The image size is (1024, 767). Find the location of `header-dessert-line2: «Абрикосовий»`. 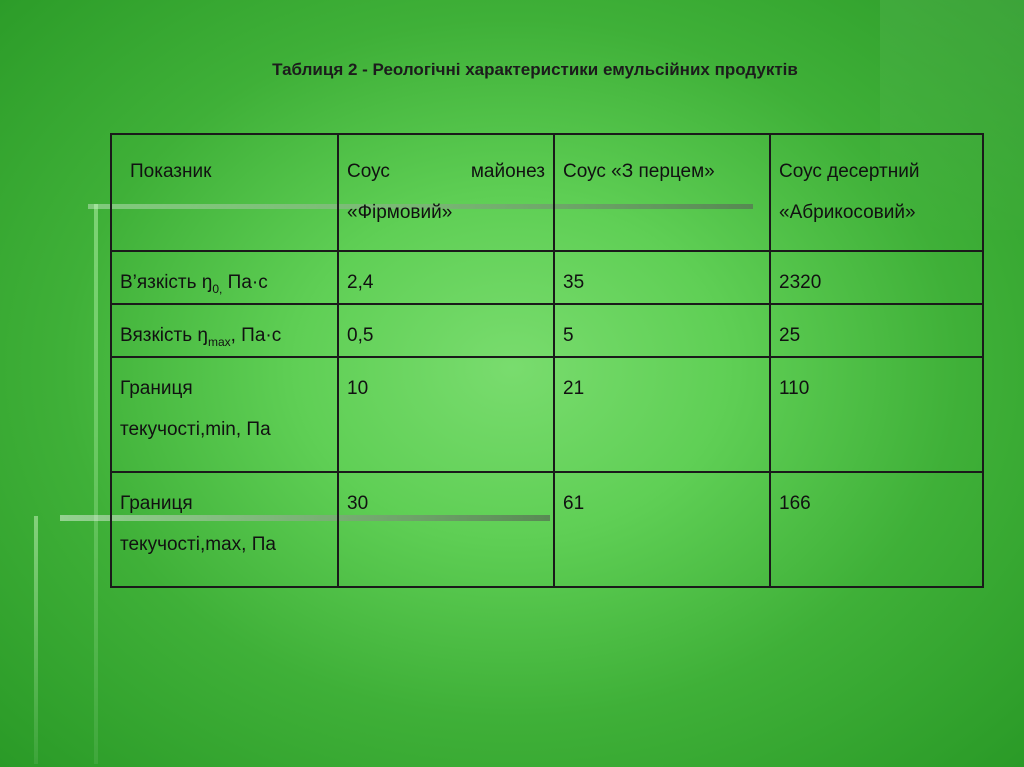

header-dessert-line2: «Абрикосовий» is located at coordinates (847, 212).